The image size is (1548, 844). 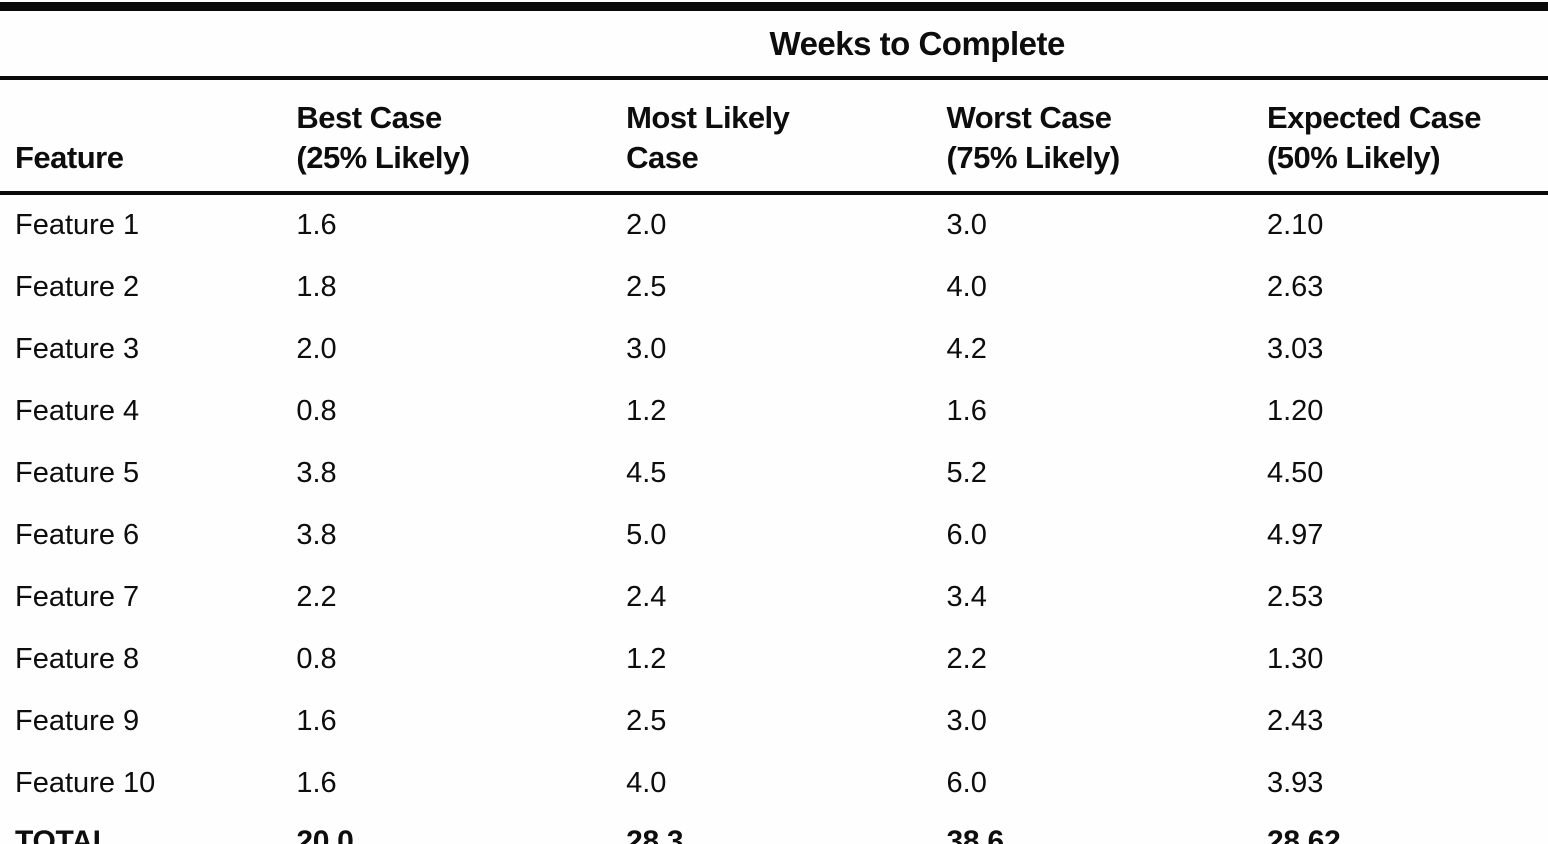 What do you see at coordinates (966, 597) in the screenshot?
I see `worst-case-cell: 3.4` at bounding box center [966, 597].